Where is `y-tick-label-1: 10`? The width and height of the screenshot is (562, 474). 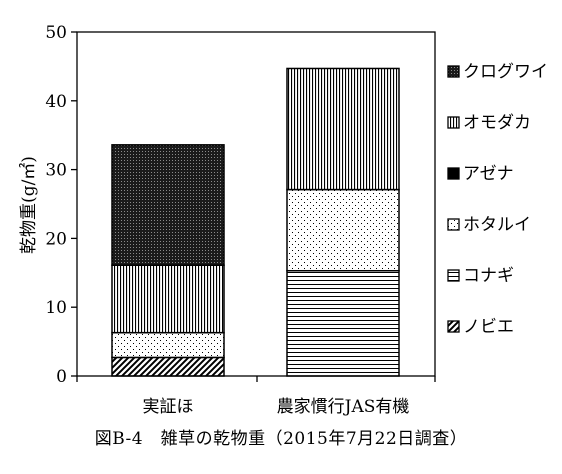
y-tick-label-1: 10 is located at coordinates (56, 308).